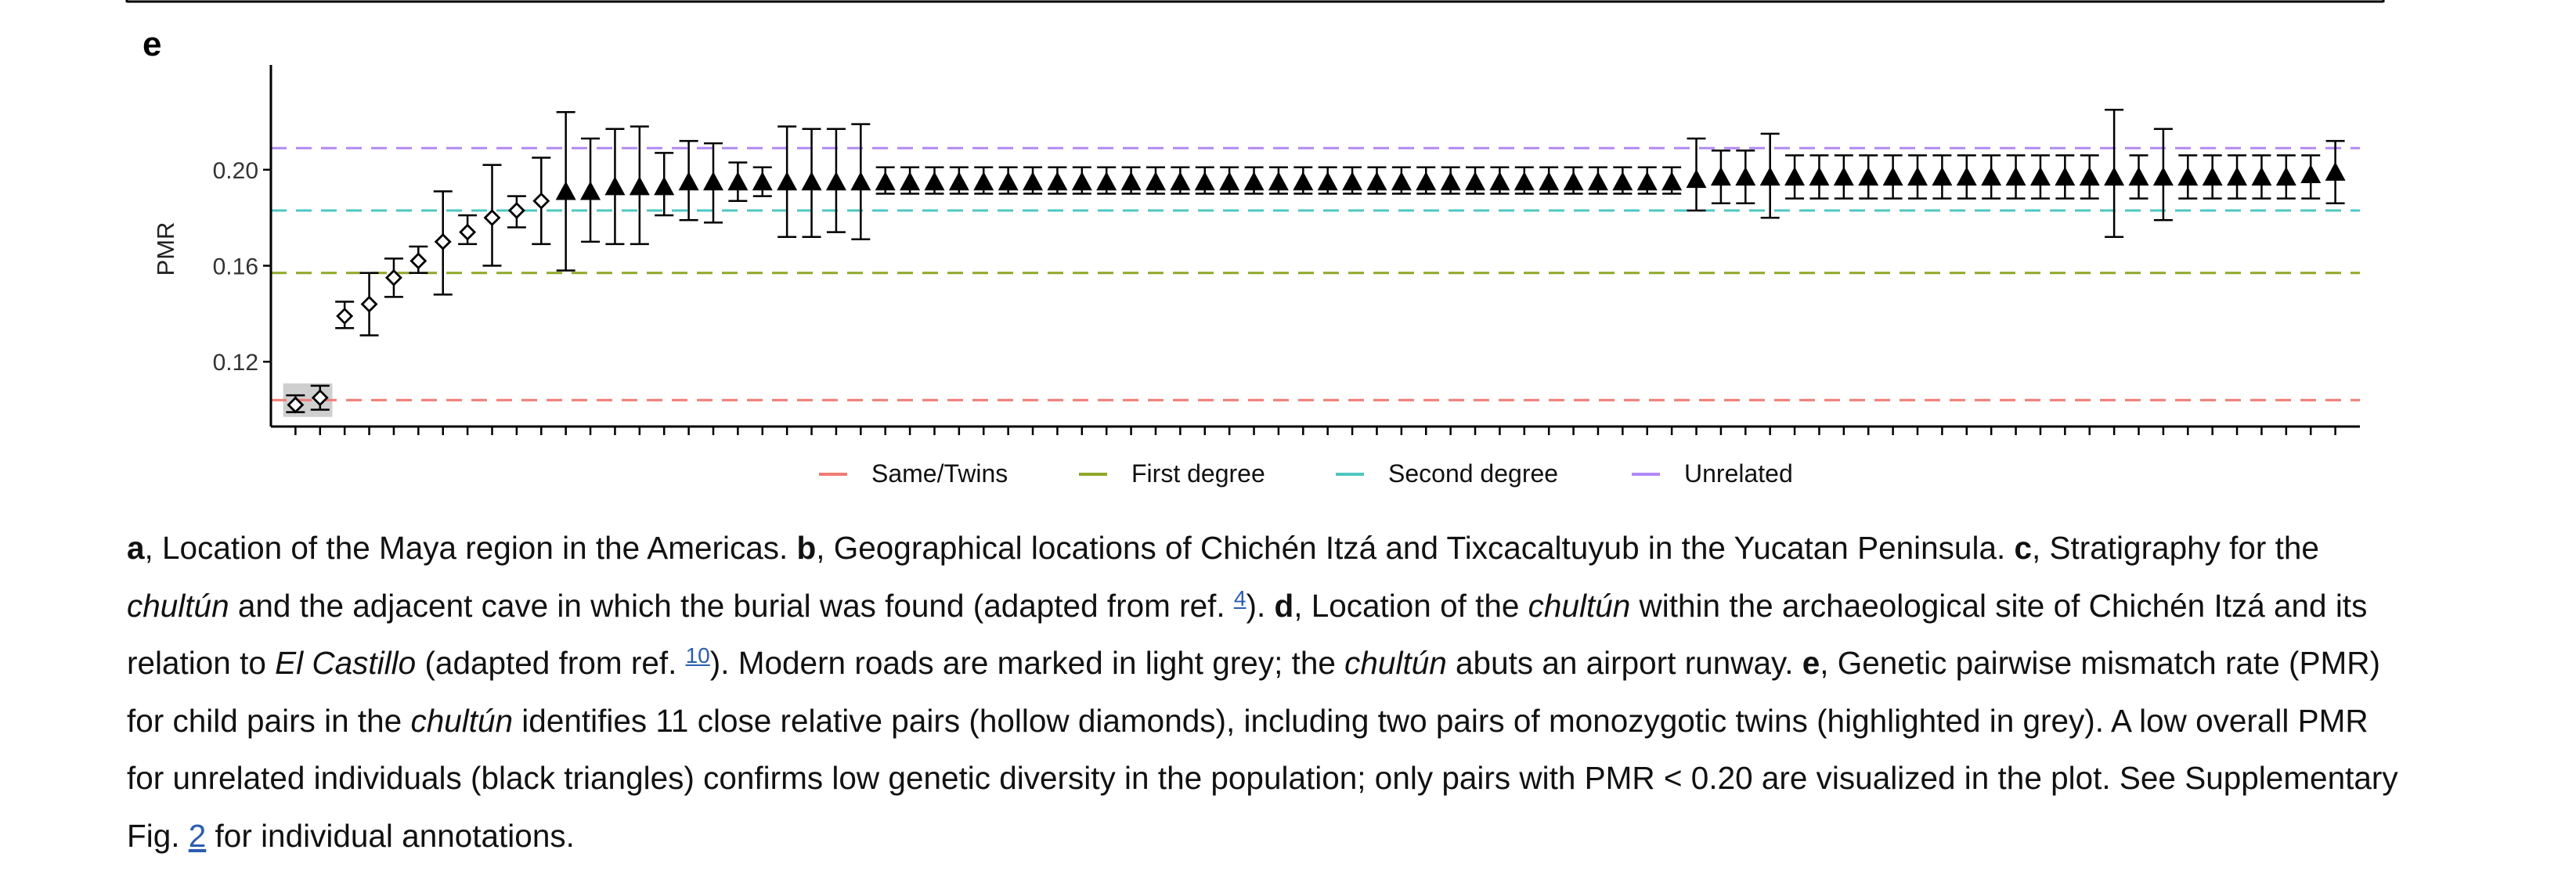 This screenshot has width=2576, height=882. What do you see at coordinates (197, 835) in the screenshot?
I see `supplementary-fig-link: 2` at bounding box center [197, 835].